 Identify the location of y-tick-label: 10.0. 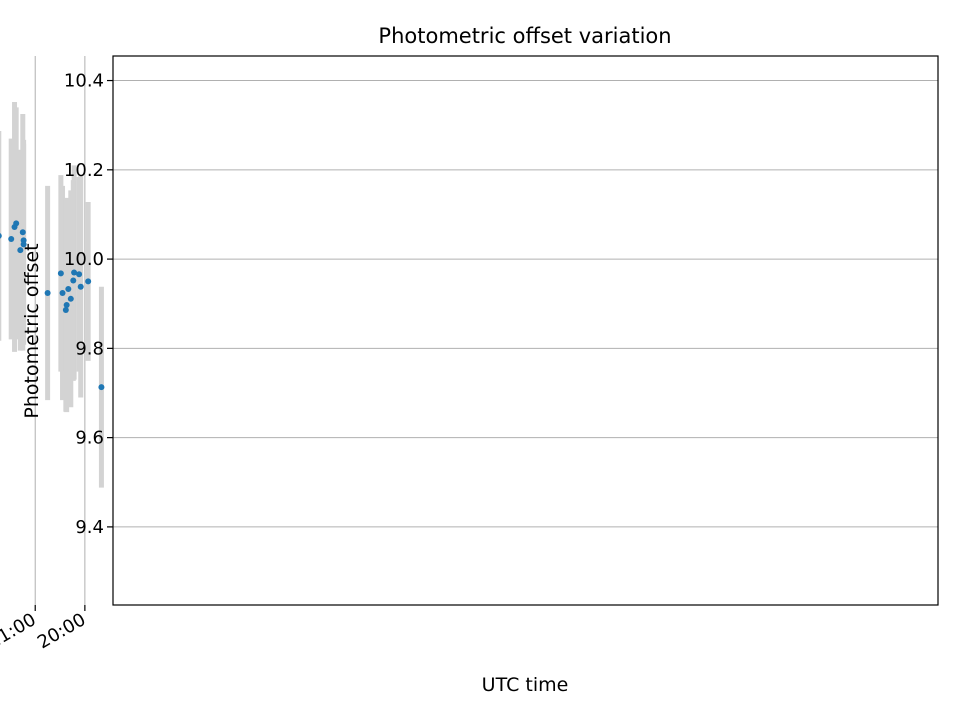
(84, 259).